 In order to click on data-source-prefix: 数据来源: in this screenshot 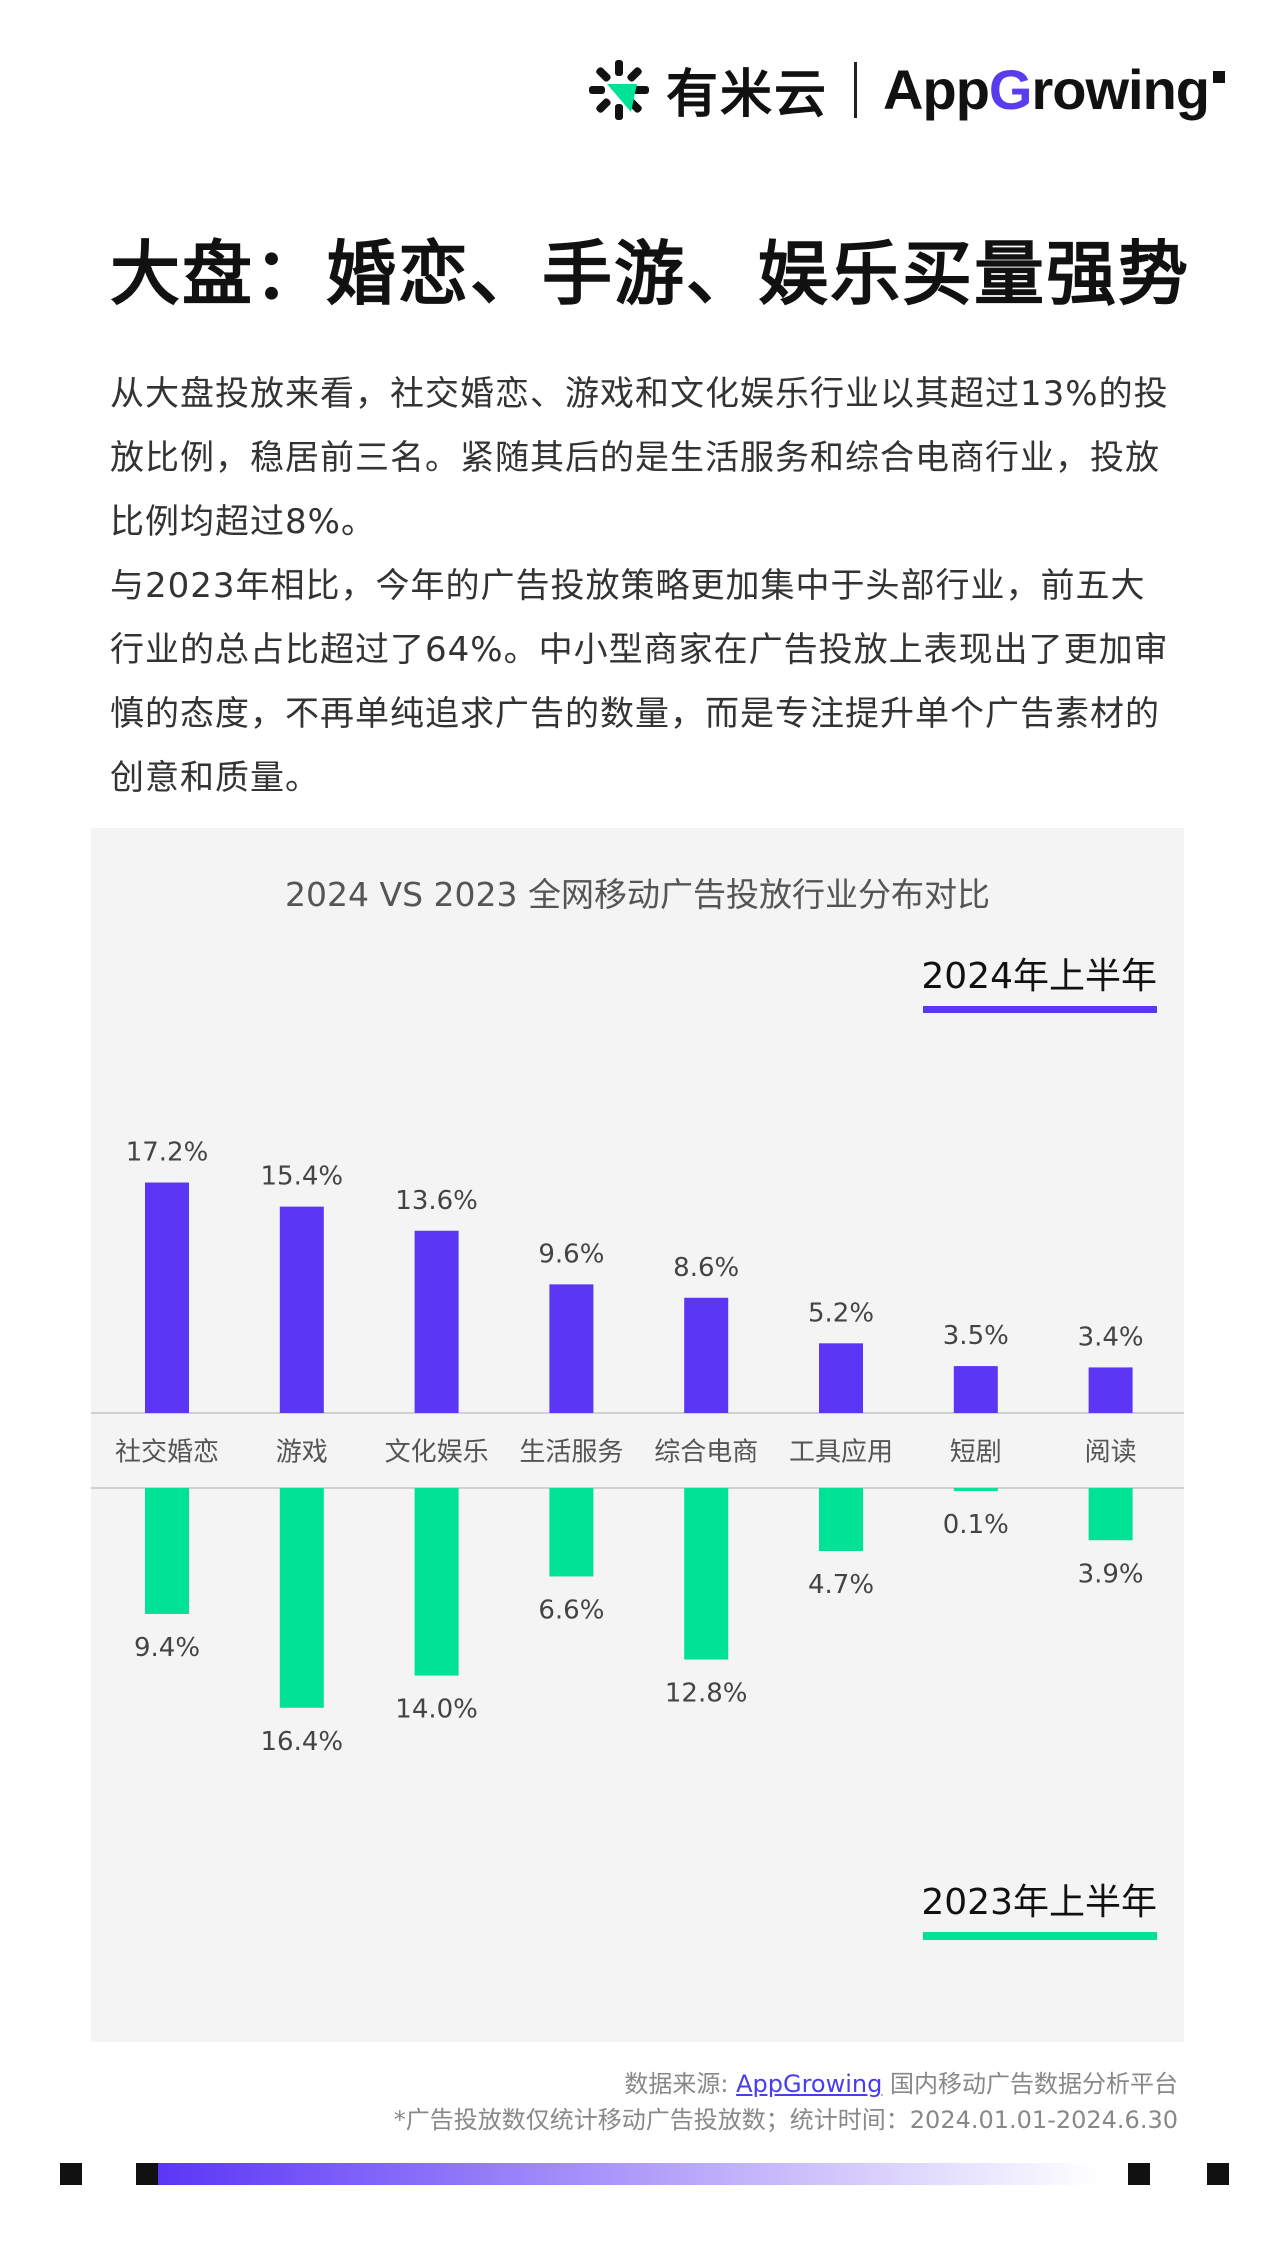, I will do `click(680, 2084)`.